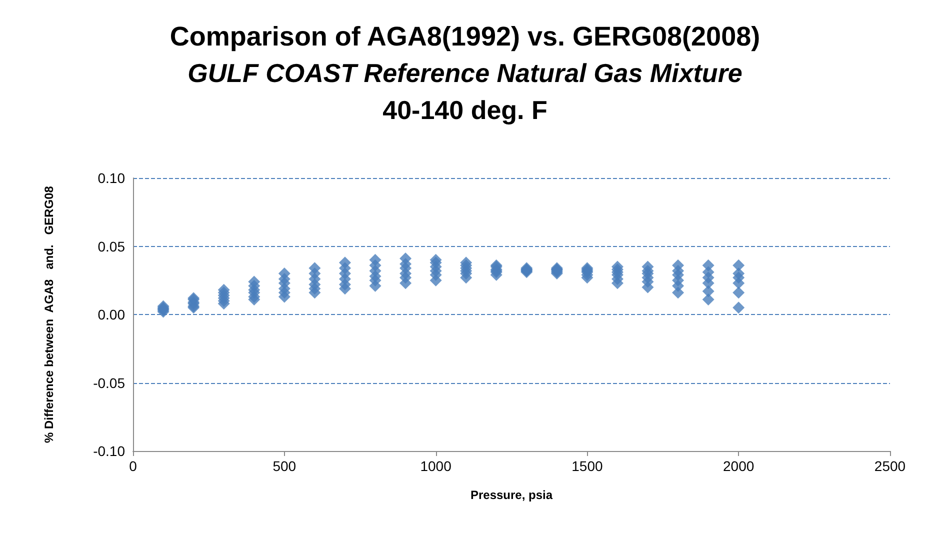  What do you see at coordinates (738, 466) in the screenshot?
I see `x-tick-label: 2000` at bounding box center [738, 466].